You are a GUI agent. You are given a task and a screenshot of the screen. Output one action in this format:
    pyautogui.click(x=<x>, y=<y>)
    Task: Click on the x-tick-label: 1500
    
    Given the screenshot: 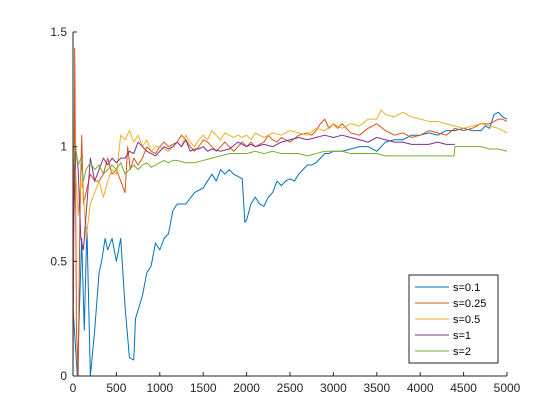 What is the action you would take?
    pyautogui.click(x=203, y=388)
    